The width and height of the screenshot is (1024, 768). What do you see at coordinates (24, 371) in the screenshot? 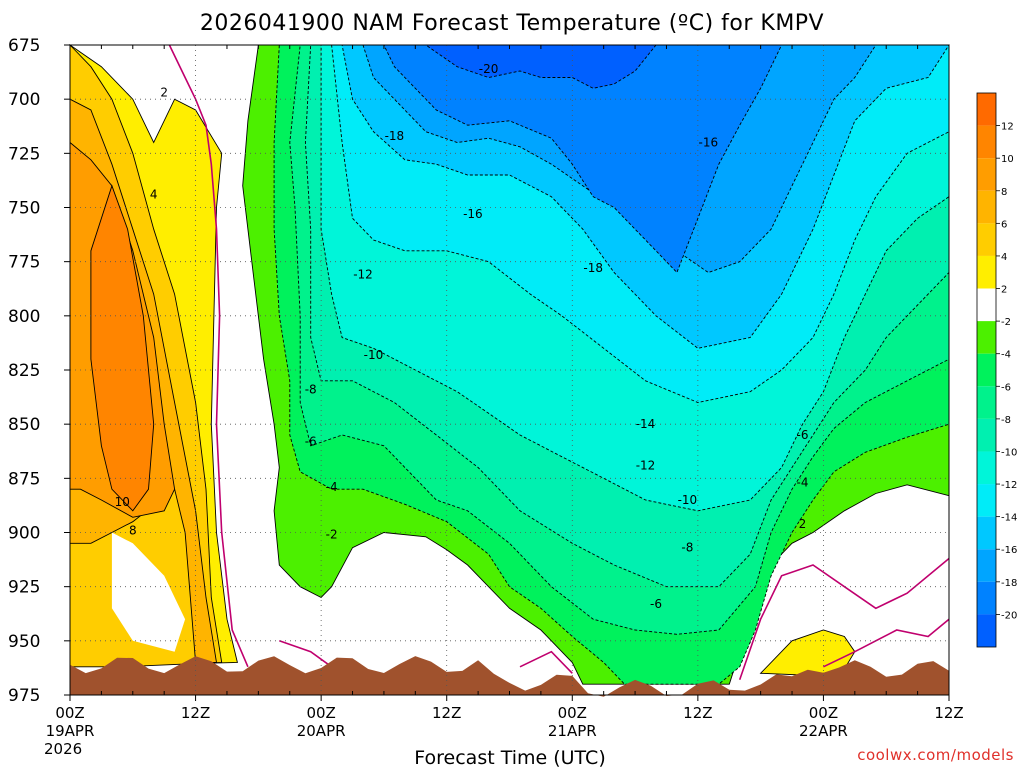
I see `y-tick-label-825: 825` at bounding box center [24, 371].